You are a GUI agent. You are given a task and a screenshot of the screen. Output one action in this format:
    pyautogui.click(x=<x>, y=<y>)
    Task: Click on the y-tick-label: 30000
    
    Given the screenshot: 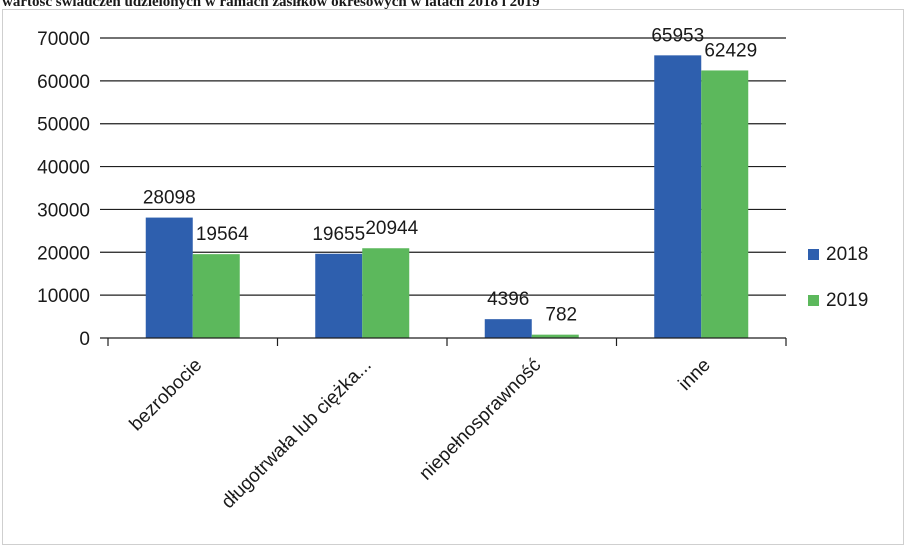 What is the action you would take?
    pyautogui.click(x=63, y=210)
    